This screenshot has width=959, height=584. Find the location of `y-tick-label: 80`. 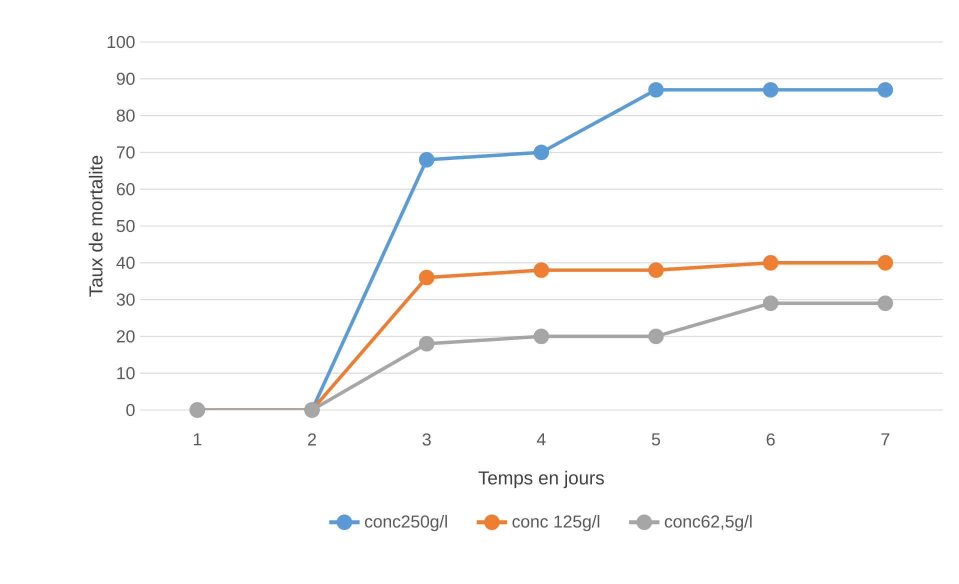

y-tick-label: 80 is located at coordinates (125, 115).